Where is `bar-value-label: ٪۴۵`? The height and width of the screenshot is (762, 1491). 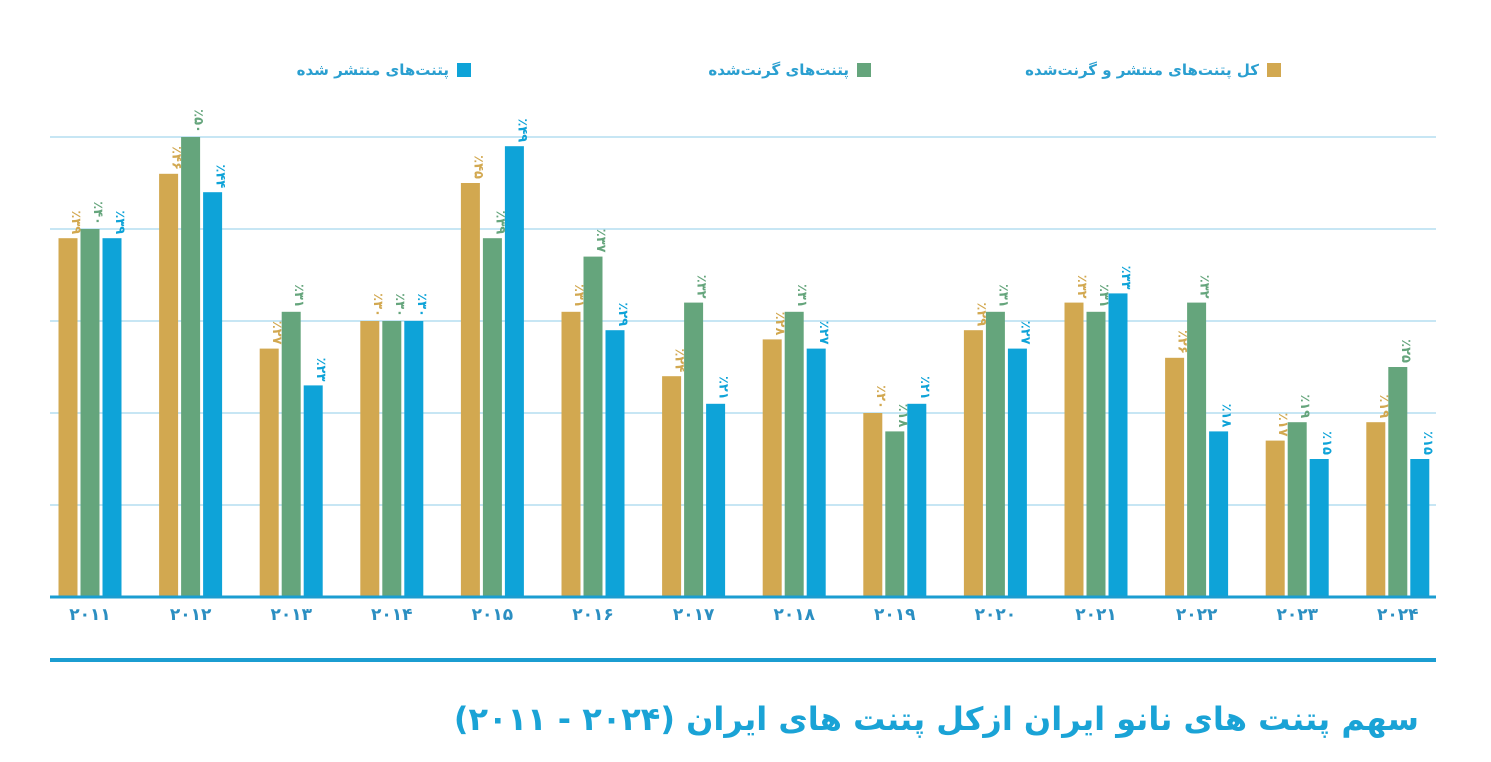
bar-value-label: ٪۴۵ is located at coordinates (477, 167).